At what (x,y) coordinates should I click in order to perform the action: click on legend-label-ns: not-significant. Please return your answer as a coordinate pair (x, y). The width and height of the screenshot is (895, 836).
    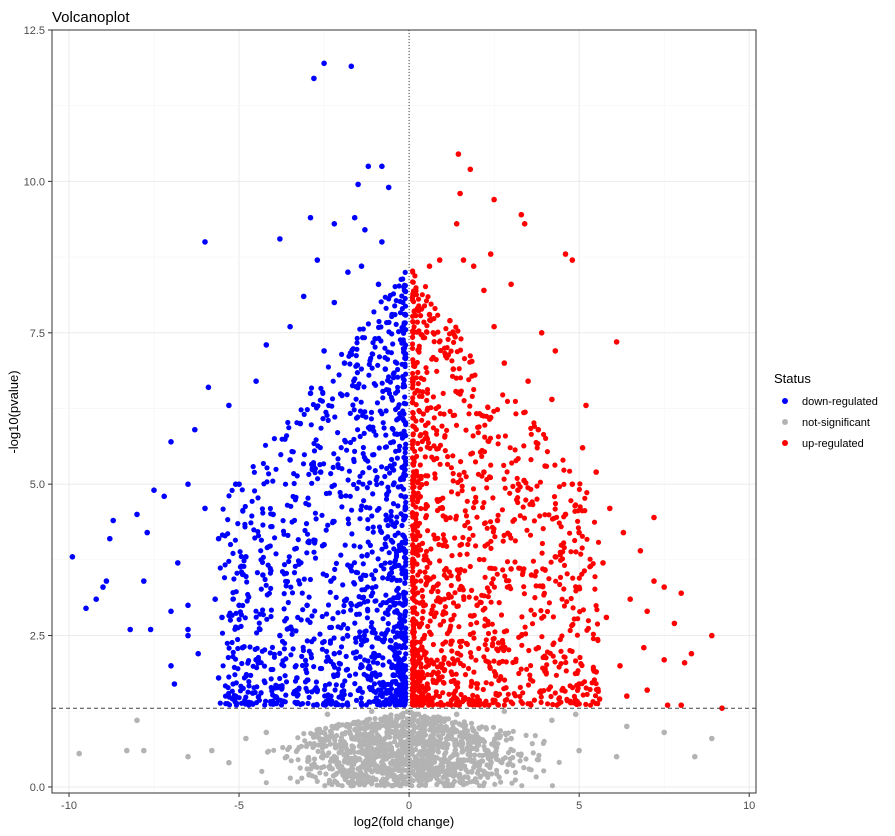
    Looking at the image, I should click on (836, 423).